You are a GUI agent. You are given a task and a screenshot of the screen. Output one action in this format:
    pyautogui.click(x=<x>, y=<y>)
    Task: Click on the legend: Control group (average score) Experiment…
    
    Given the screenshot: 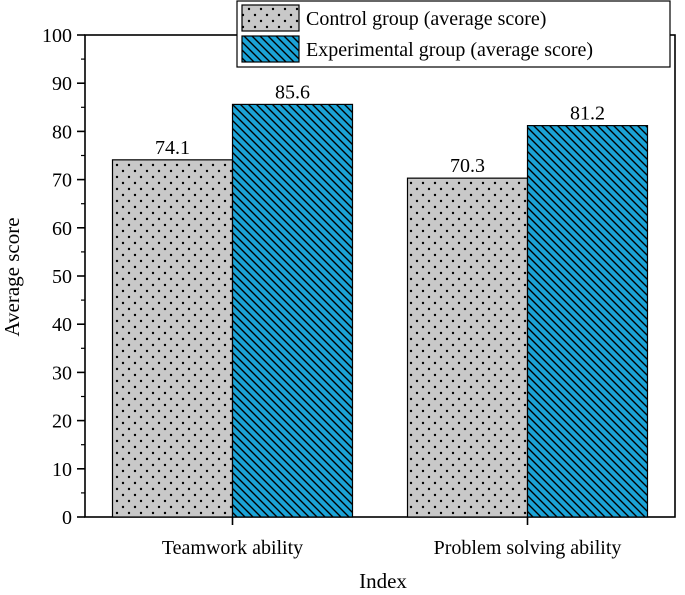 What is the action you would take?
    pyautogui.click(x=453, y=34)
    